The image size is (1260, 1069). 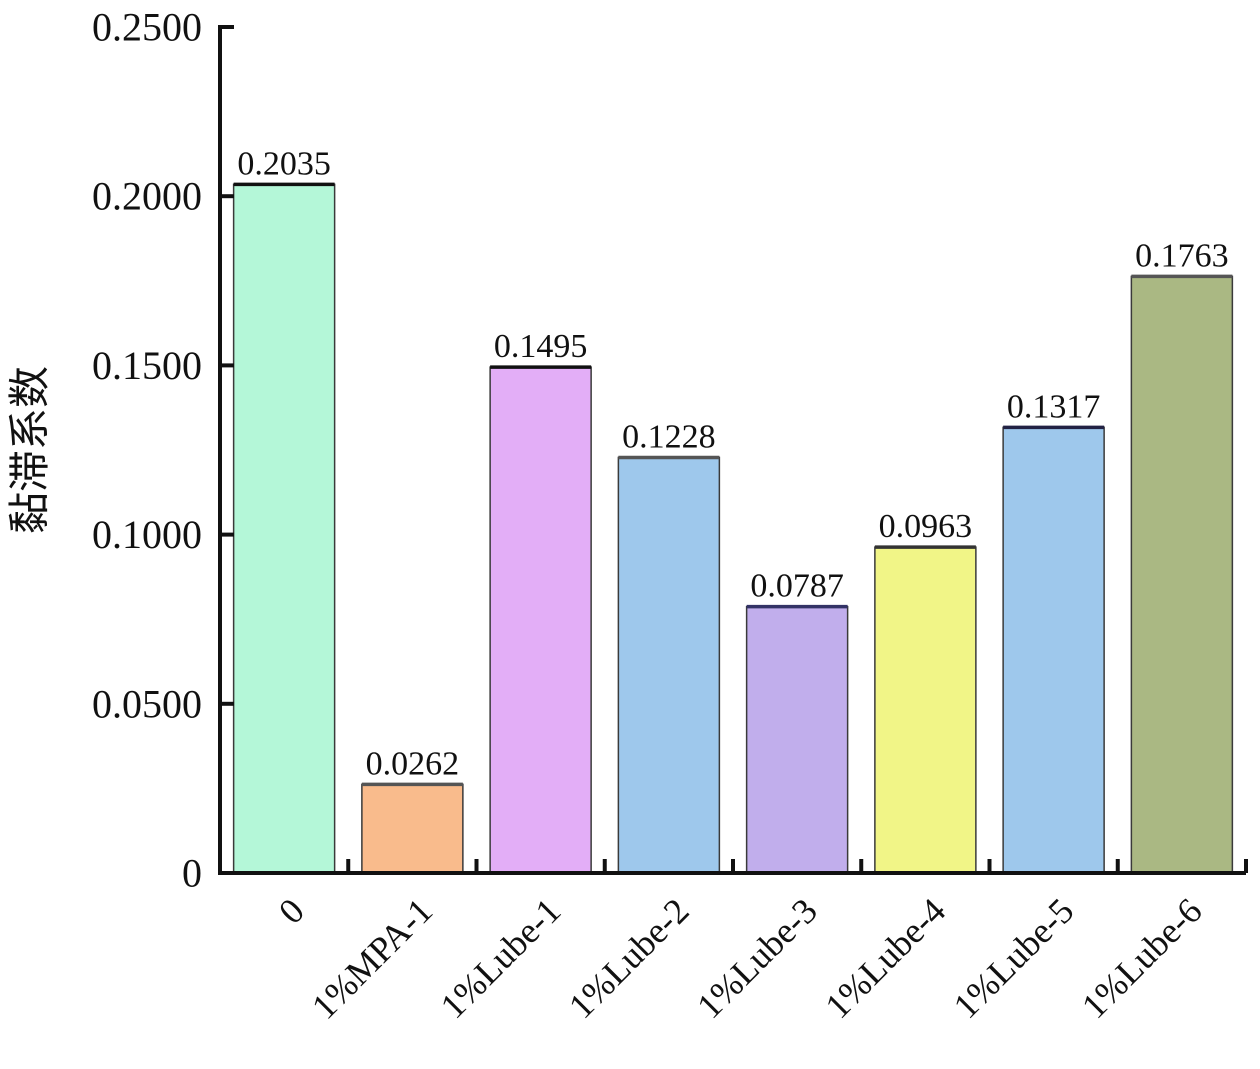 What do you see at coordinates (284, 163) in the screenshot?
I see `data-label: 0.2035` at bounding box center [284, 163].